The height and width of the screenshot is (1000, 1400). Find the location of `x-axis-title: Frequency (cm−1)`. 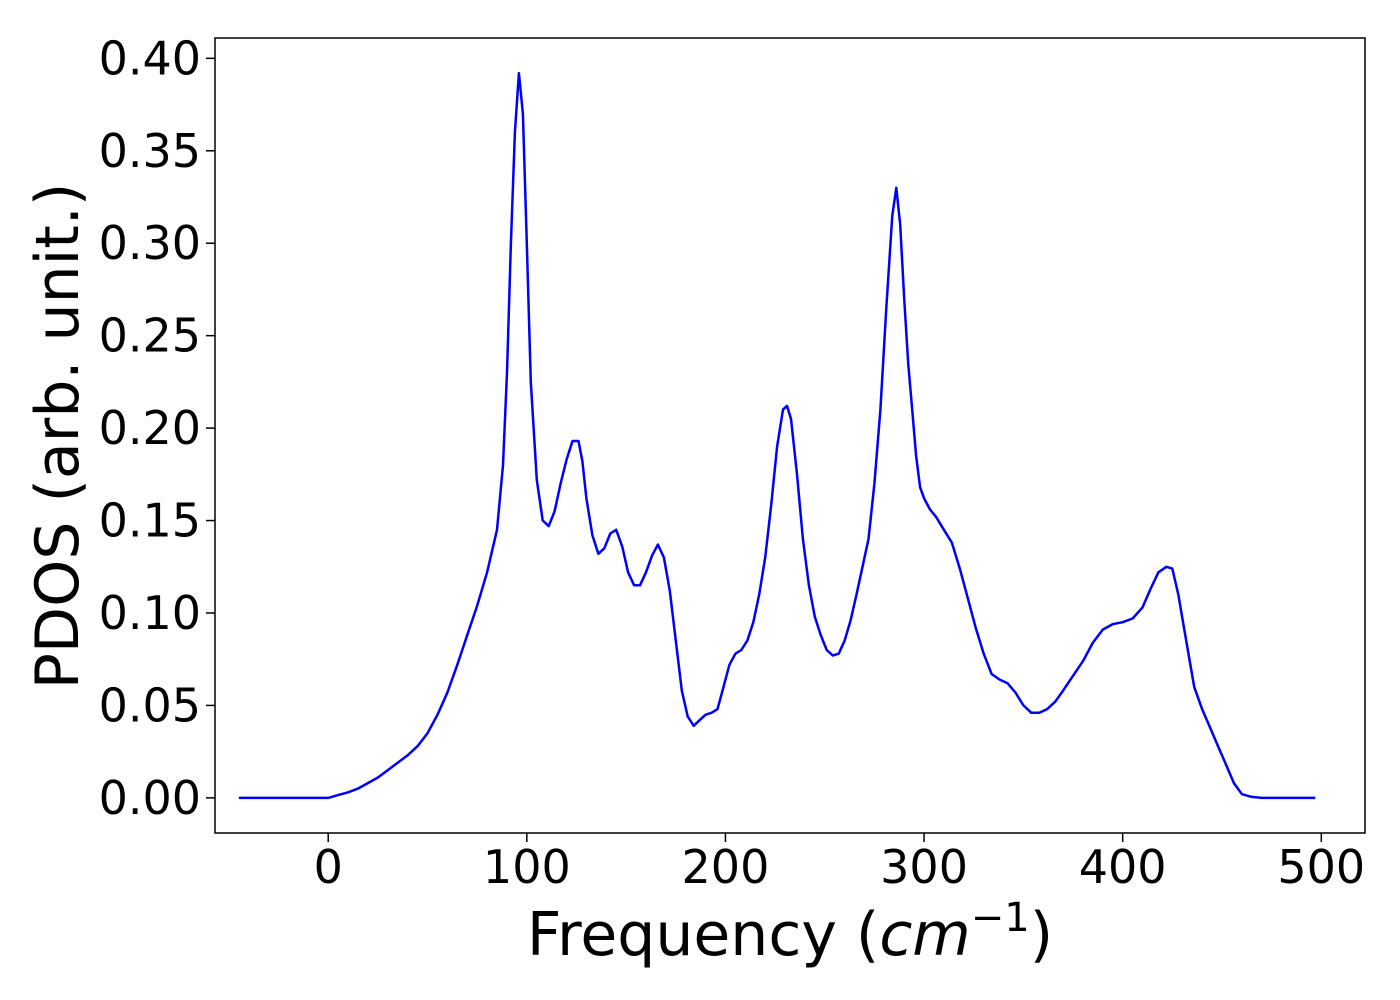

x-axis-title: Frequency (cm−1) is located at coordinates (790, 932).